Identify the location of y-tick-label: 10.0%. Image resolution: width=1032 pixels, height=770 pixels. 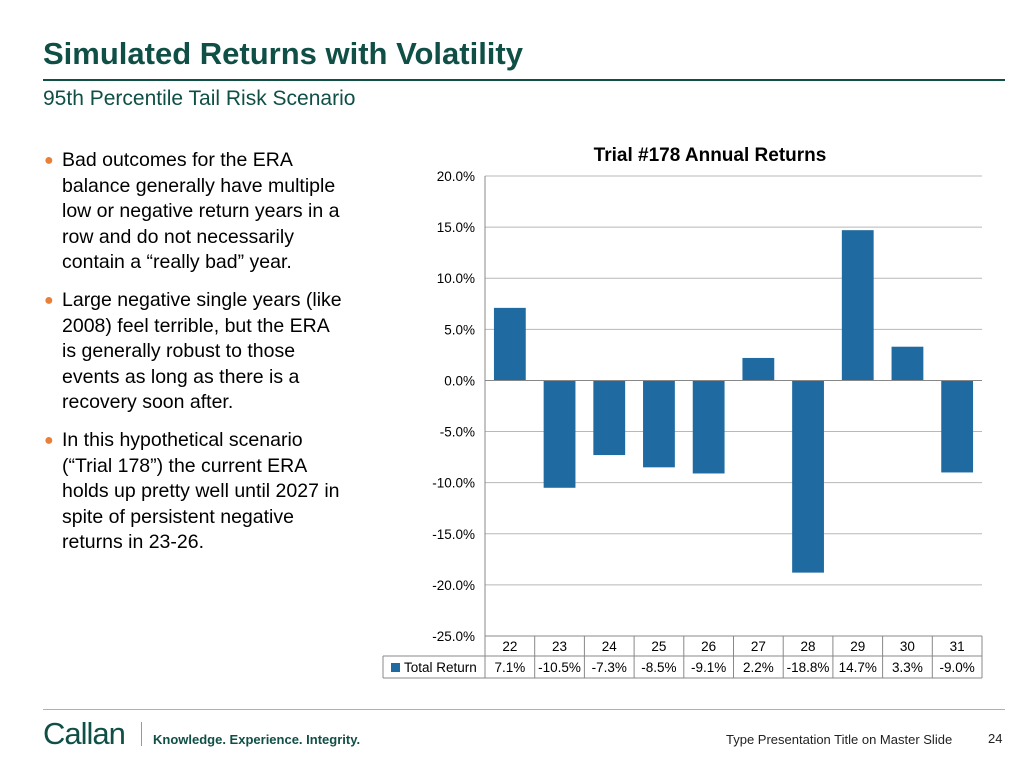
(456, 278).